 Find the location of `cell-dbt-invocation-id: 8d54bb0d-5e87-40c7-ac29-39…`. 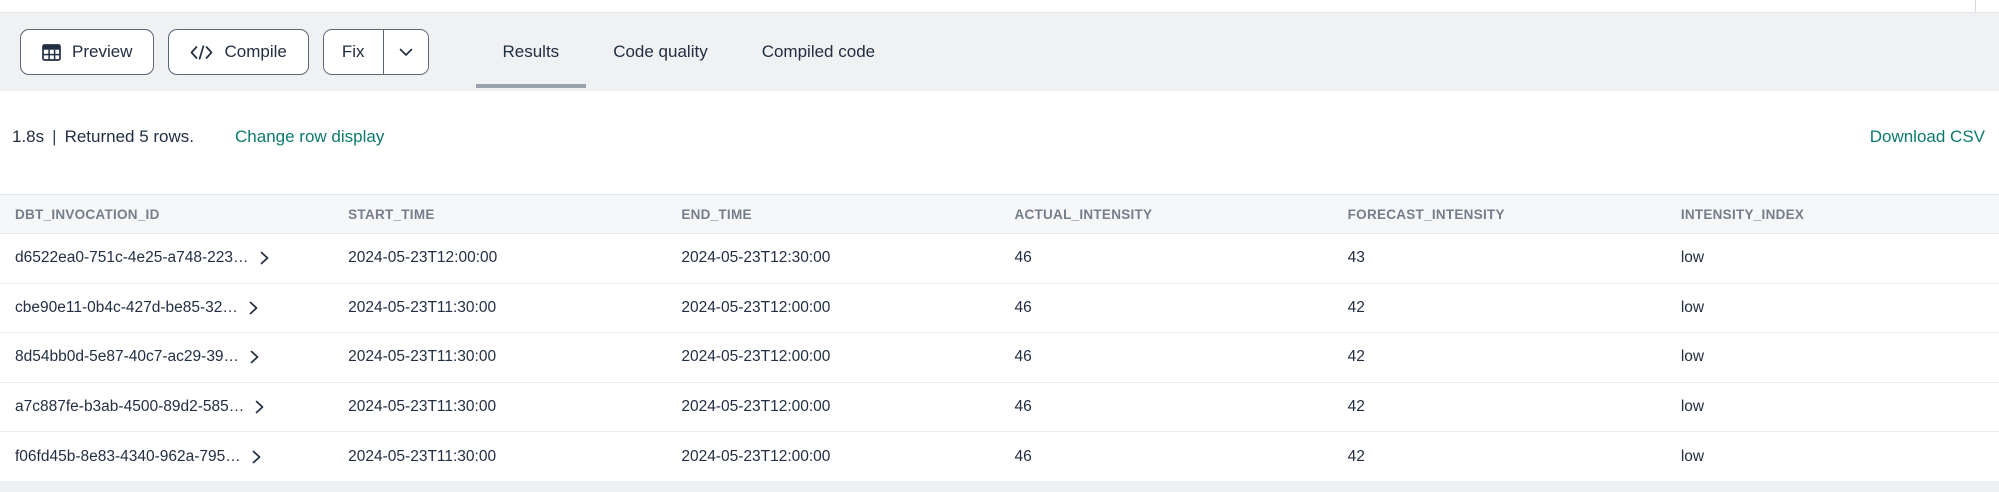

cell-dbt-invocation-id: 8d54bb0d-5e87-40c7-ac29-39… is located at coordinates (166, 357).